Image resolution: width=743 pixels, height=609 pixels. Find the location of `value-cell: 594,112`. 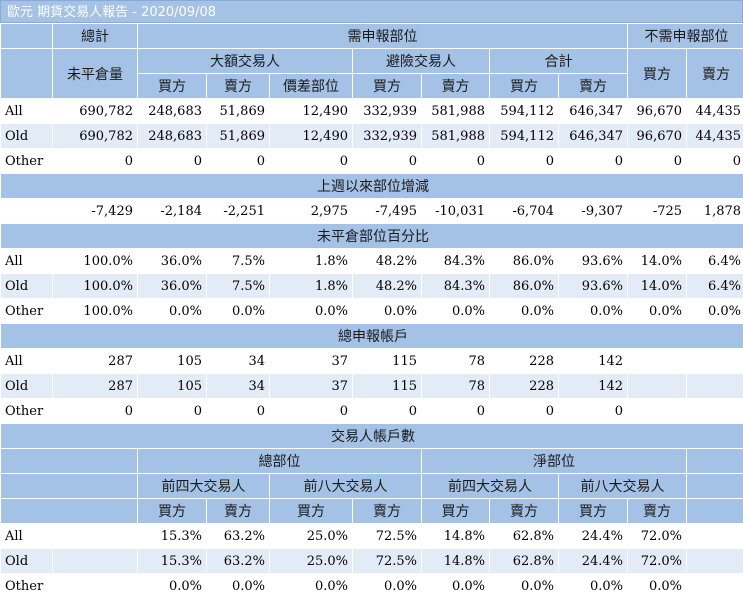

value-cell: 594,112 is located at coordinates (524, 136).